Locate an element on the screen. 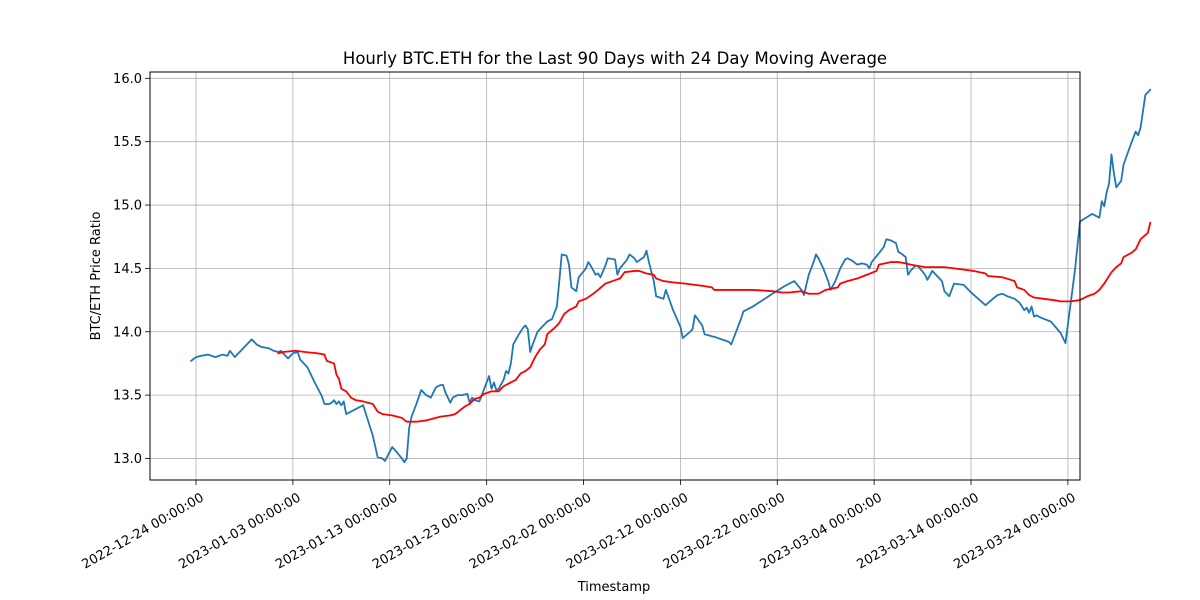  y-tick-label: 16.0 is located at coordinates (127, 79).